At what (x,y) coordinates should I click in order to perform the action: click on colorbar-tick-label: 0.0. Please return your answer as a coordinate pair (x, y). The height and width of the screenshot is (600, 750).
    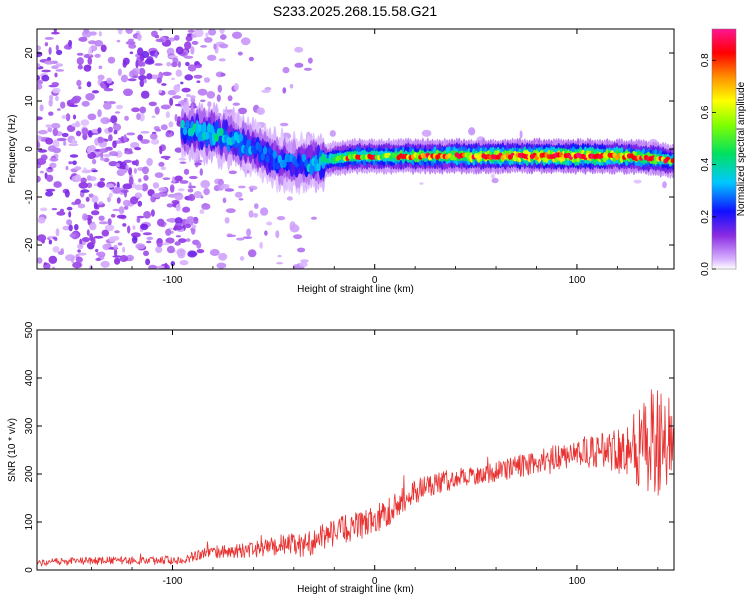
    Looking at the image, I should click on (705, 269).